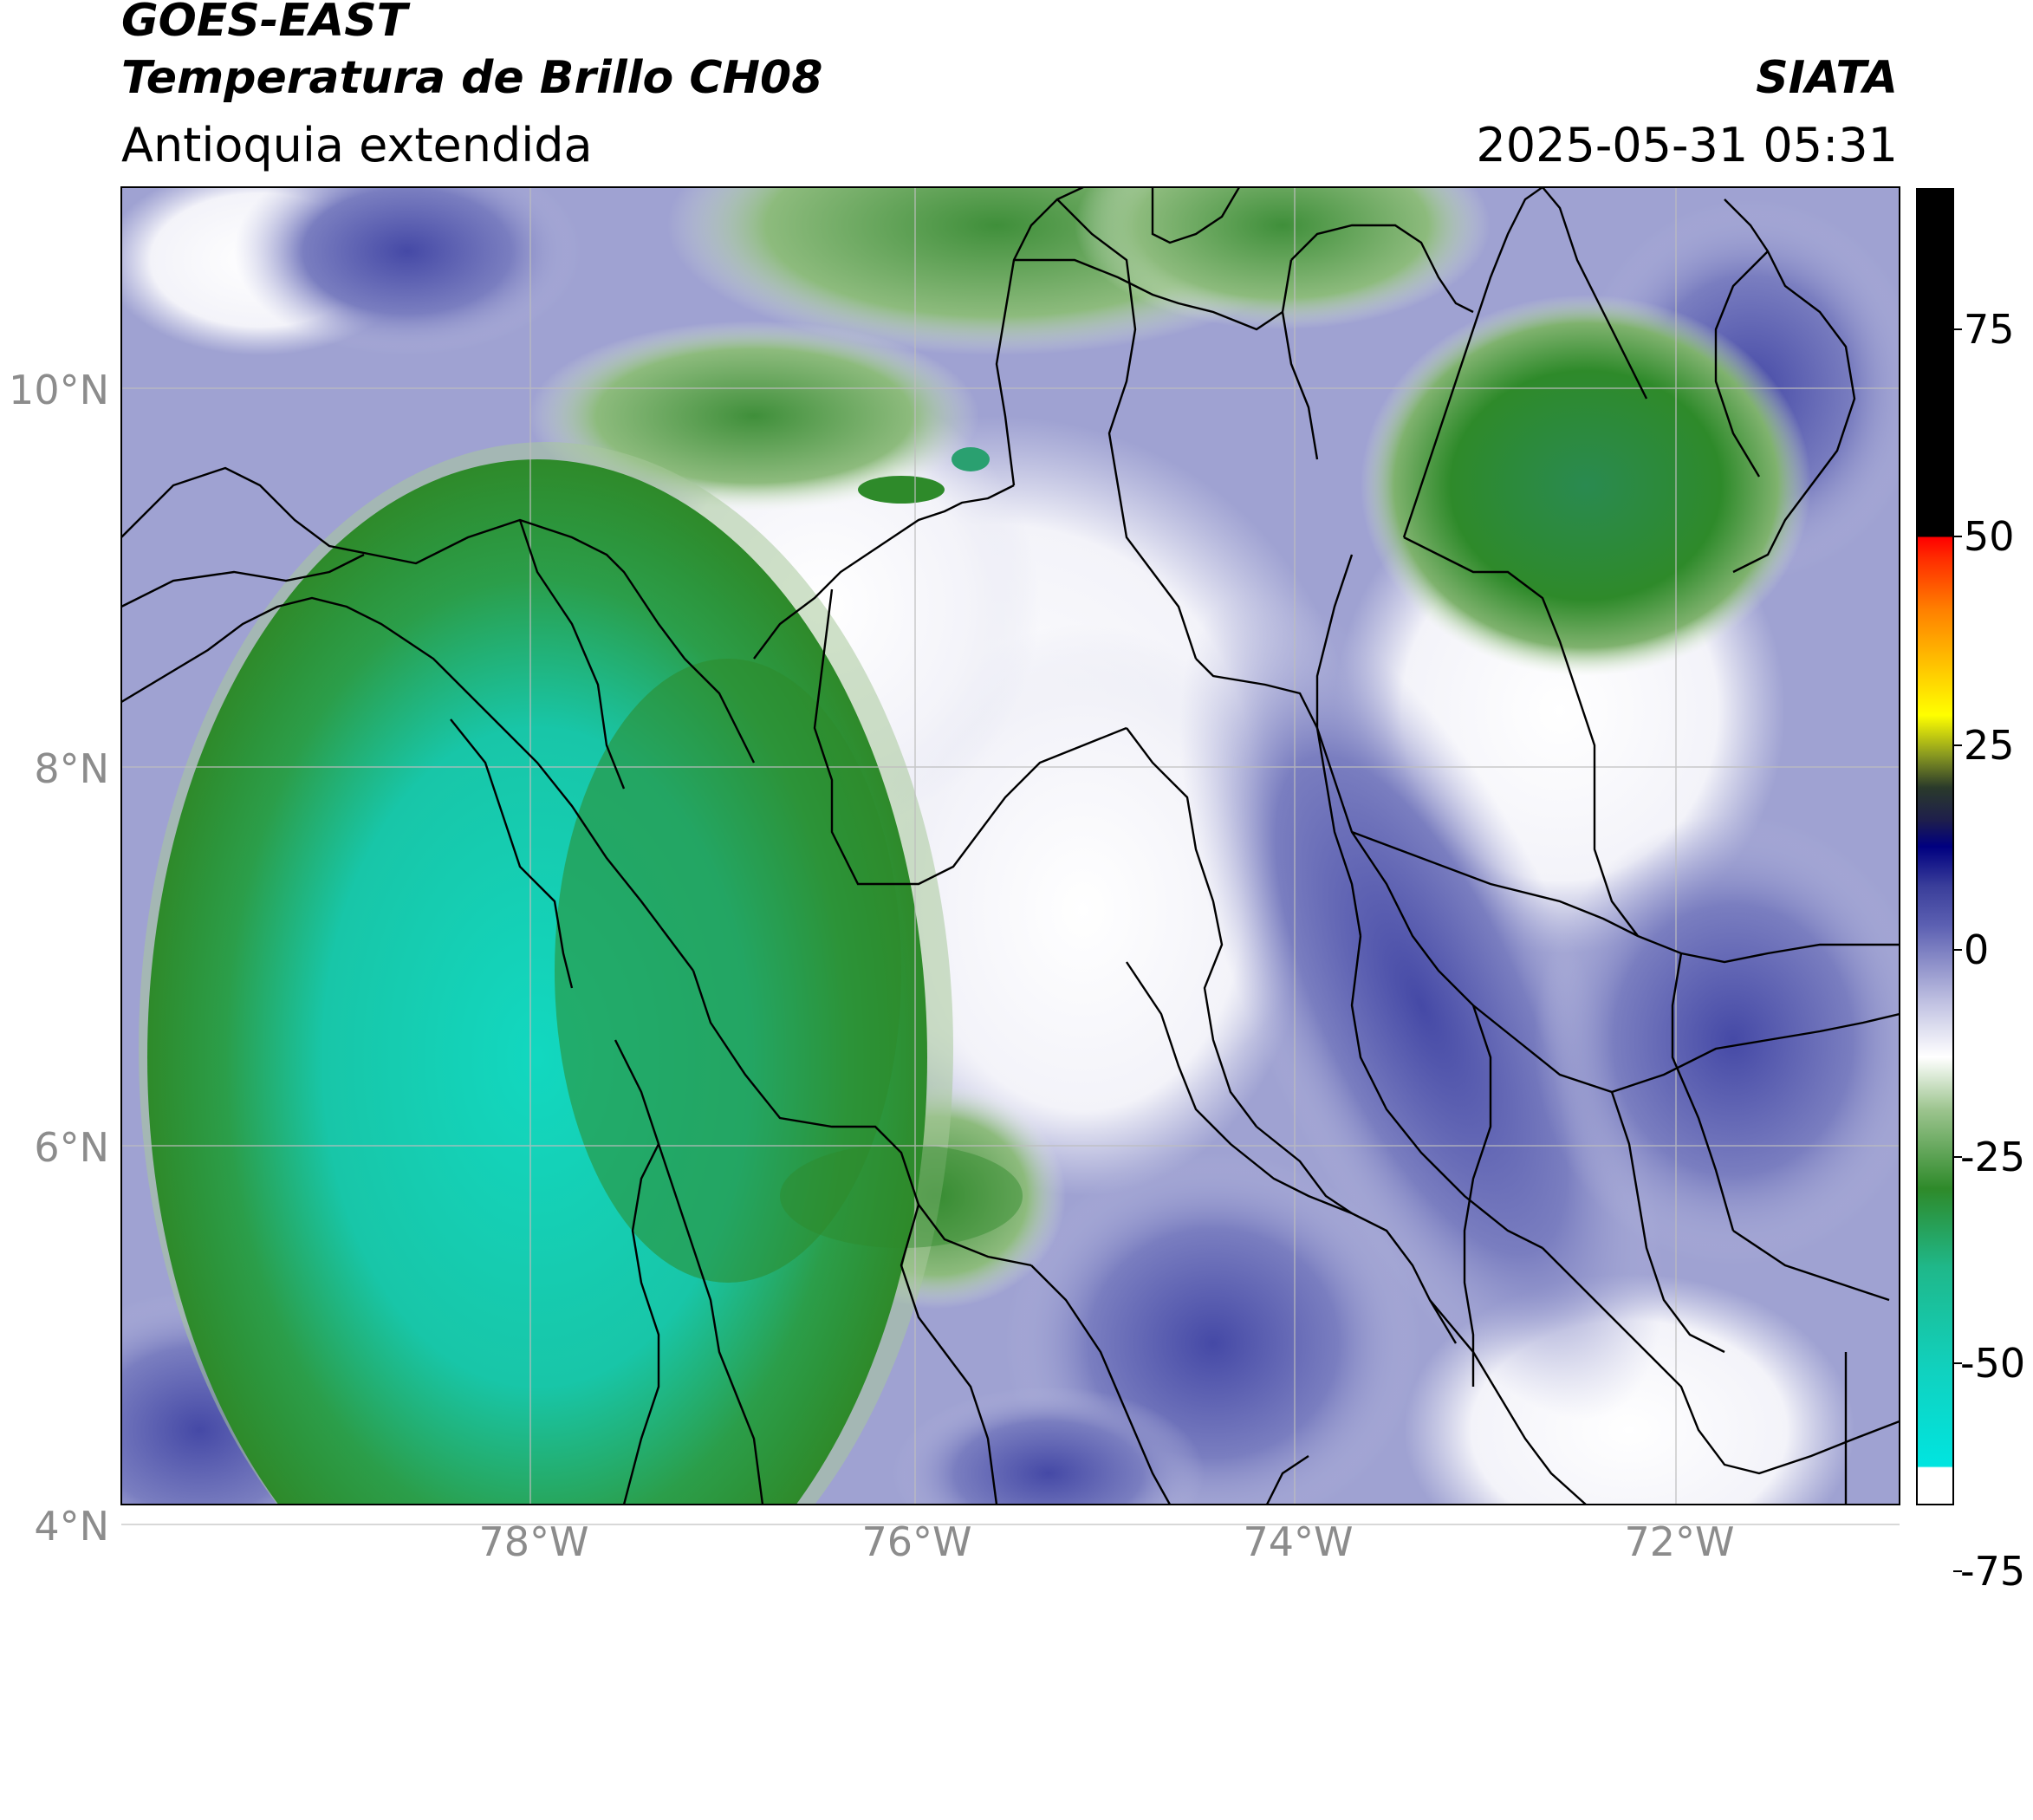 This screenshot has width=2033, height=1820. What do you see at coordinates (71, 768) in the screenshot?
I see `lat-label-8n: 8°N` at bounding box center [71, 768].